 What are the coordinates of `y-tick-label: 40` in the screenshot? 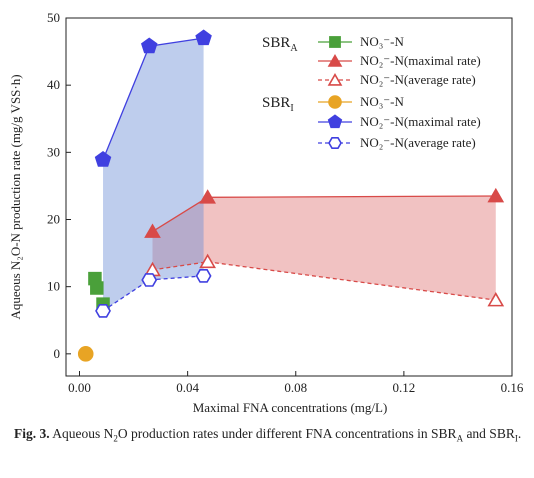 It's located at (53, 84).